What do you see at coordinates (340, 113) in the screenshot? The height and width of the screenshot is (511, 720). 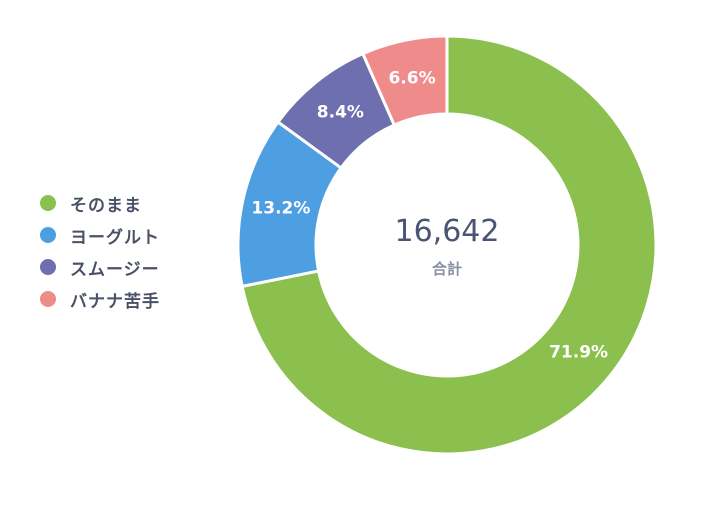 I see `slice-data-label-2: 8.4%` at bounding box center [340, 113].